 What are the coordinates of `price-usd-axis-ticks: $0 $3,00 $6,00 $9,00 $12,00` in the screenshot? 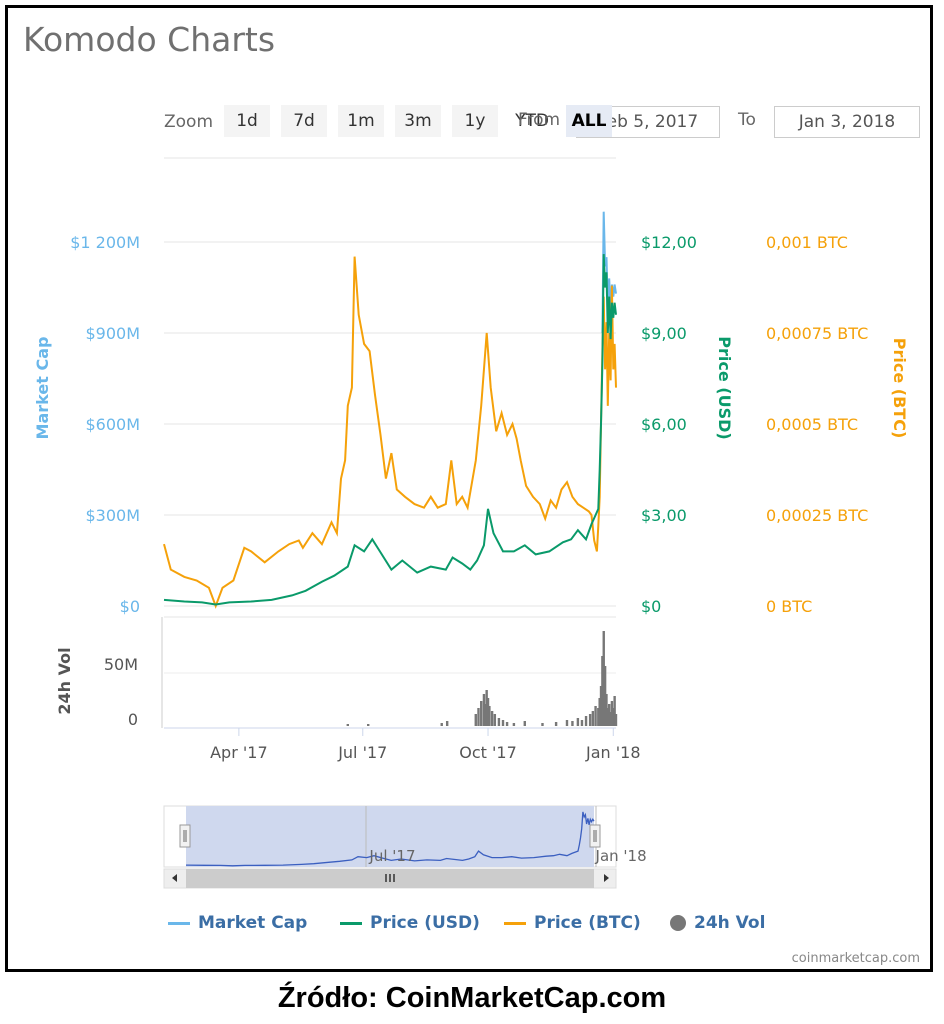 It's located at (669, 424).